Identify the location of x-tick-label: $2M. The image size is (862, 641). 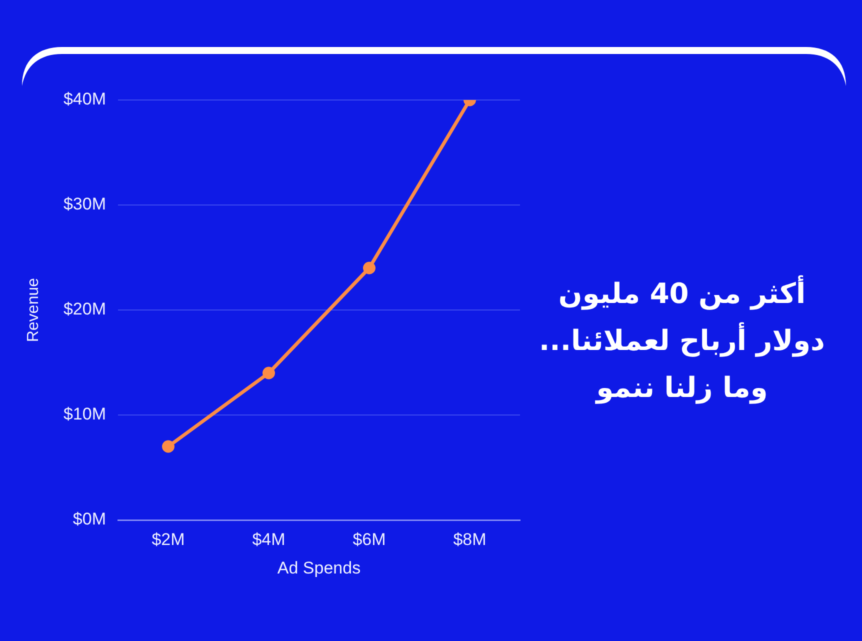
(168, 539).